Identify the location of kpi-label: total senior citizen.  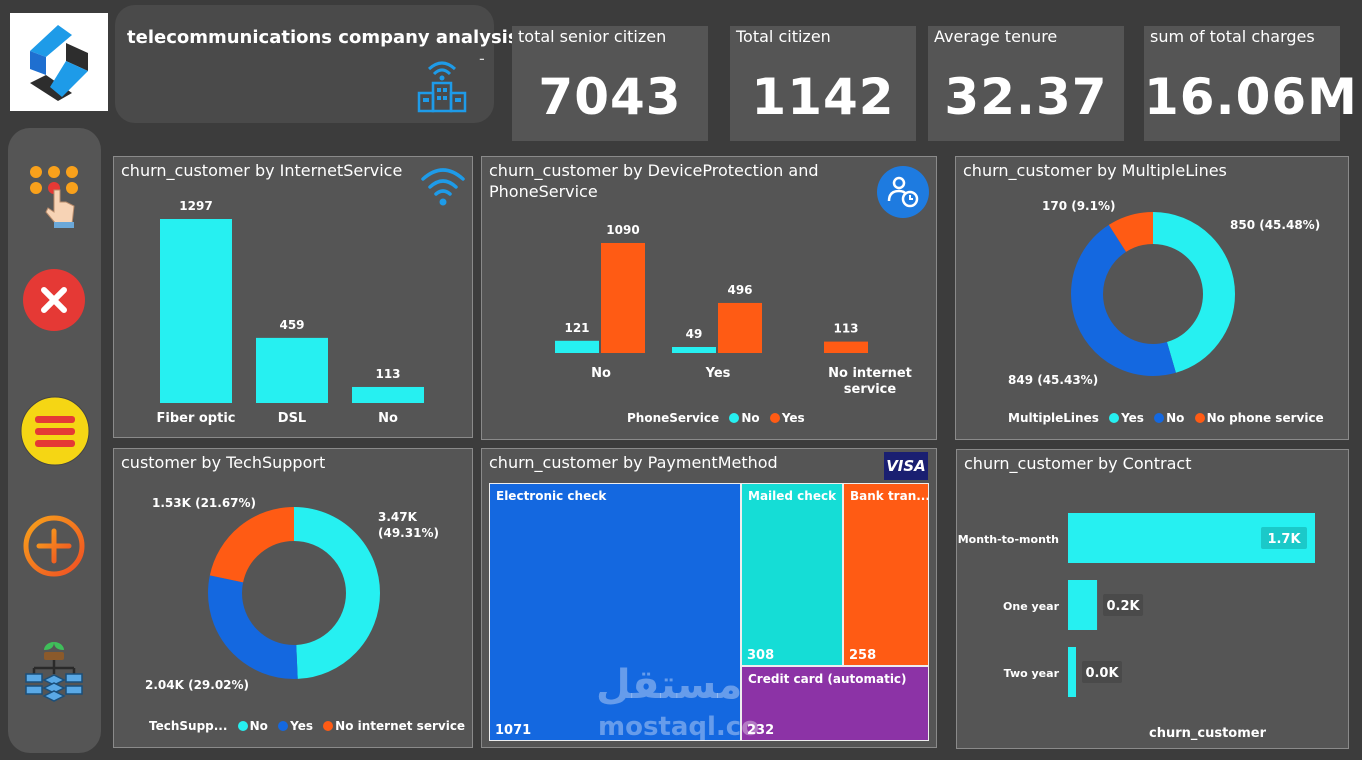
(592, 36).